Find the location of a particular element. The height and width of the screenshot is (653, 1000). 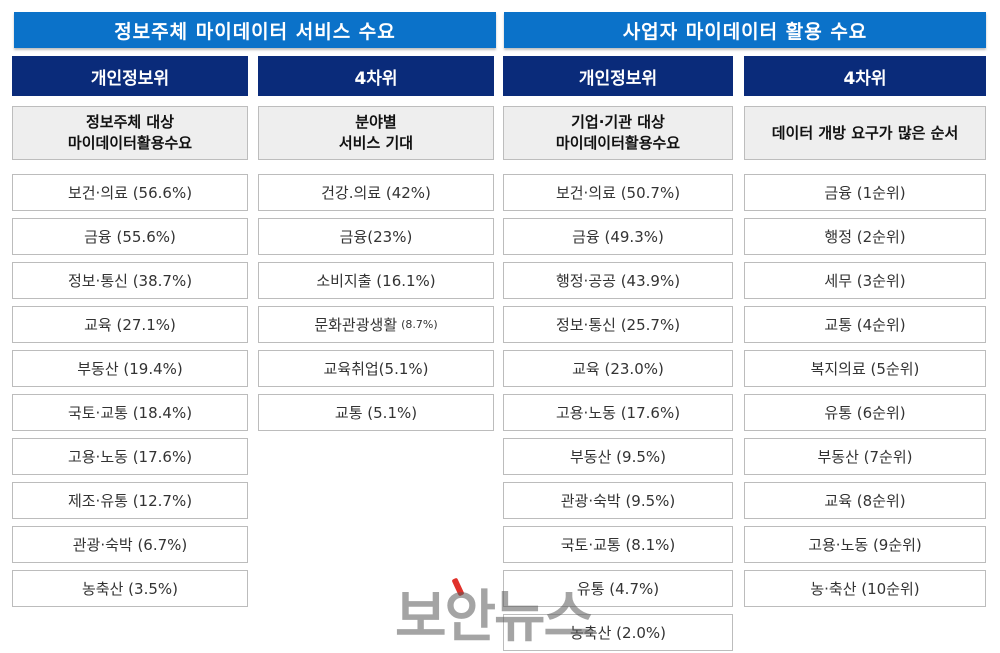

list-item: 행정·공공 (43.9%) is located at coordinates (618, 280).